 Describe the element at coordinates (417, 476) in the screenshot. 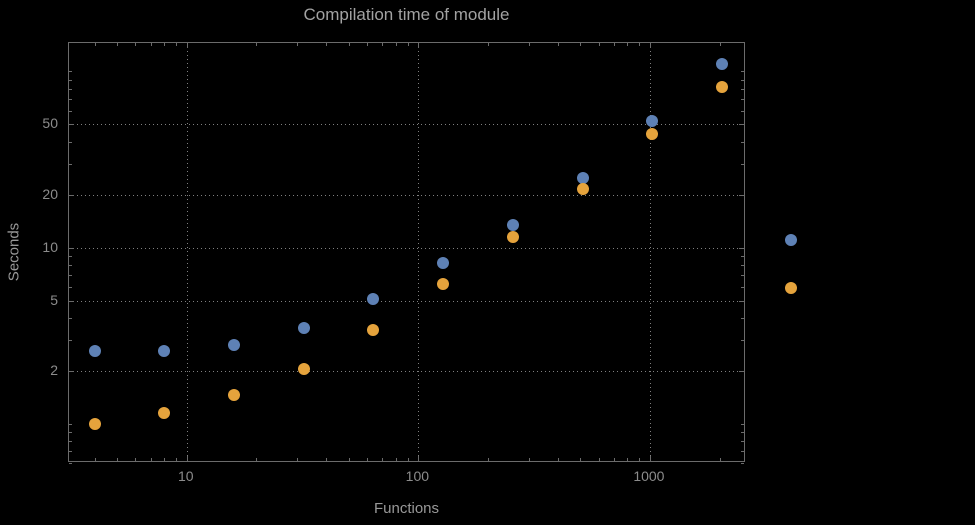

I see `x-tick-label: 100` at that location.